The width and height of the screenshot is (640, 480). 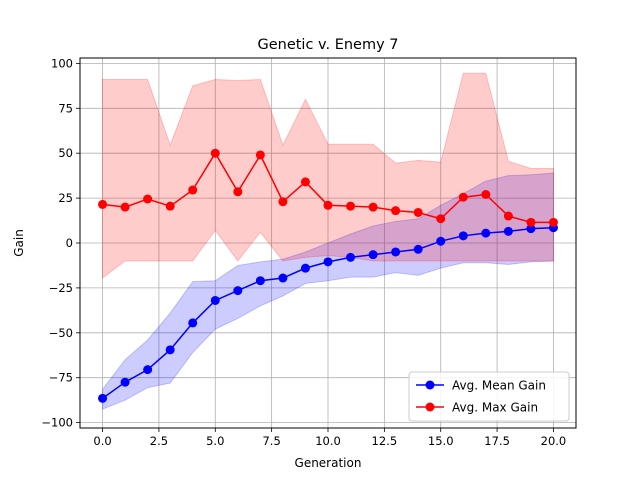 I want to click on legend-label-1: Avg. Max Gain, so click(x=495, y=408).